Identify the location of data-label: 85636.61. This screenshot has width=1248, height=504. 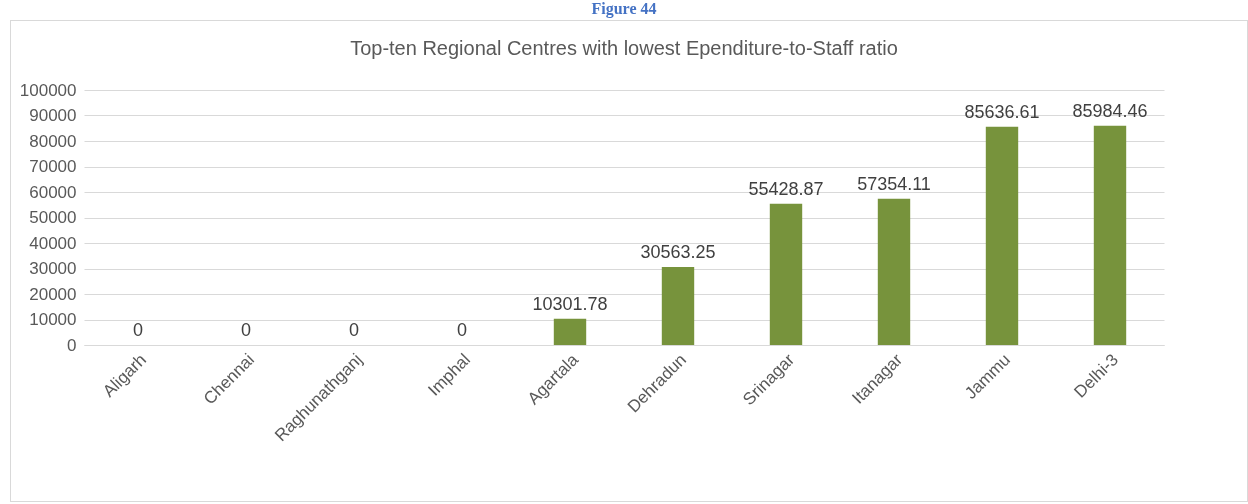
(1002, 111).